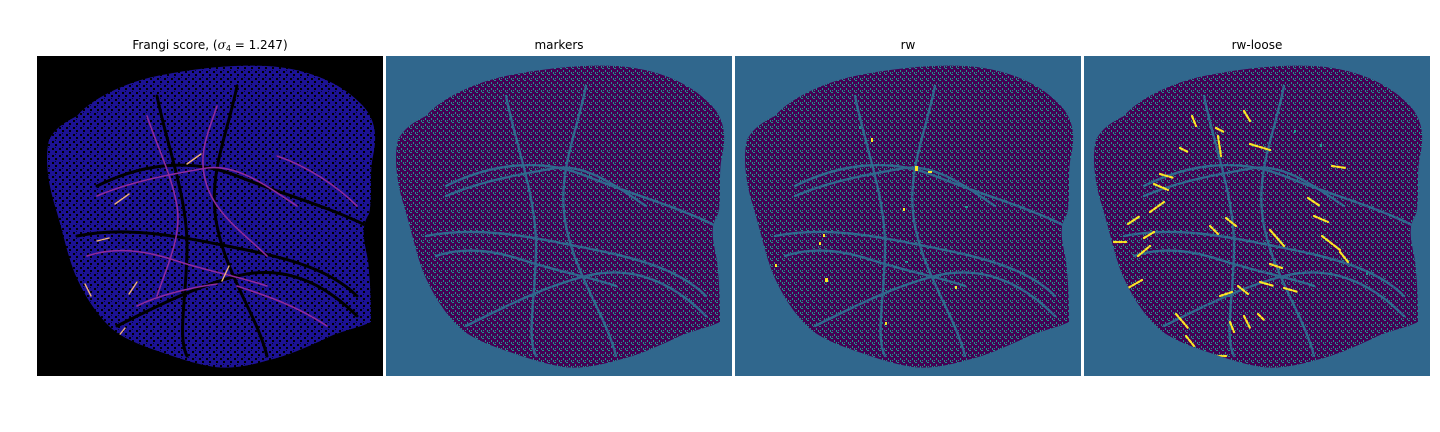  I want to click on panel-rw-title: rw, so click(908, 45).